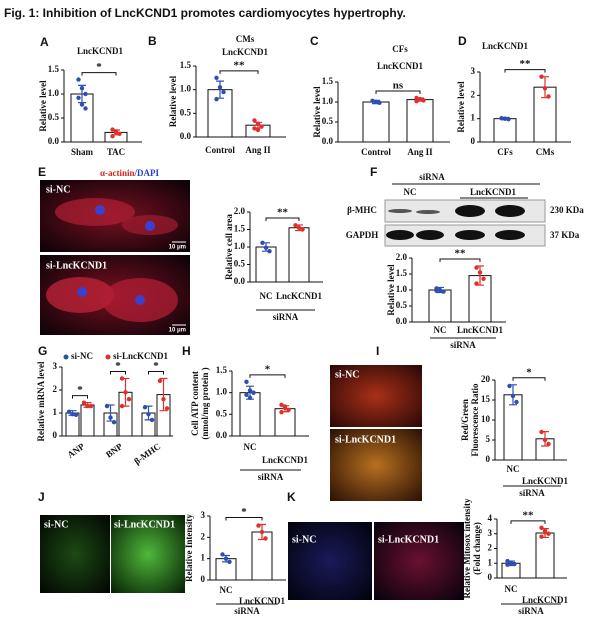 This screenshot has width=589, height=617. What do you see at coordinates (373, 172) in the screenshot?
I see `panel-letter: F` at bounding box center [373, 172].